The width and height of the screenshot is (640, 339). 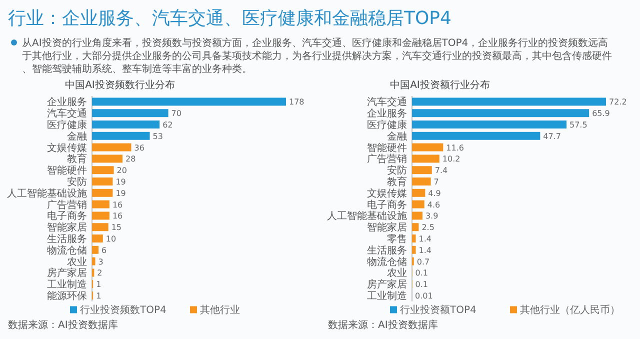 What do you see at coordinates (387, 148) in the screenshot?
I see `y-tick-label: 智能硬件` at bounding box center [387, 148].